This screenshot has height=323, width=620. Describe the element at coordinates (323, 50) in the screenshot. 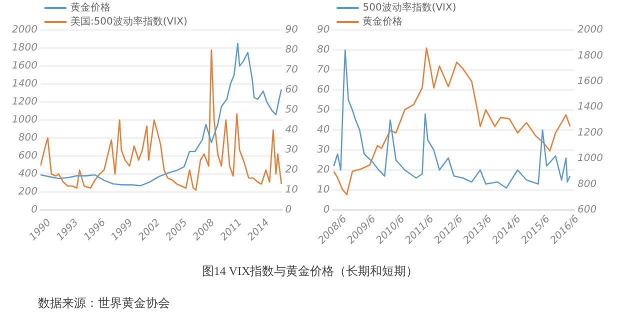

I see `y-tick-label: 80` at that location.